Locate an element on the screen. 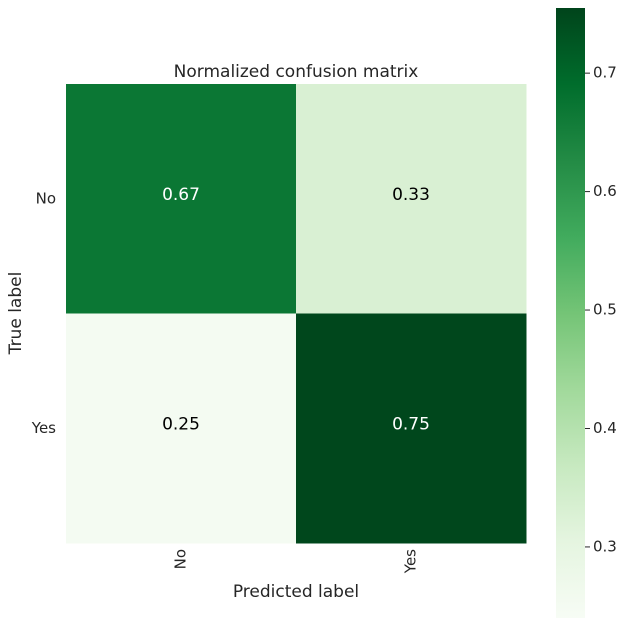 The height and width of the screenshot is (626, 626). cell-value-label: 0.75 is located at coordinates (411, 424).